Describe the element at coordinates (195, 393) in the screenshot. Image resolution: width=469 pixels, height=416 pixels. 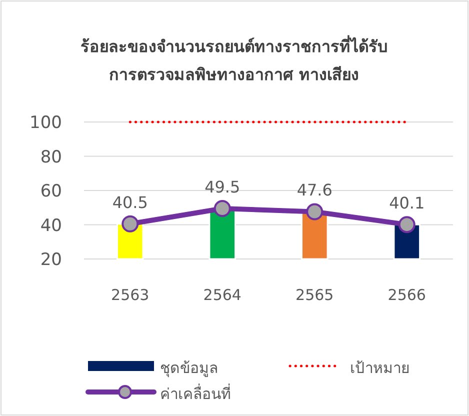
I see `legend-label: ค่าเคลื่อนที่` at that location.